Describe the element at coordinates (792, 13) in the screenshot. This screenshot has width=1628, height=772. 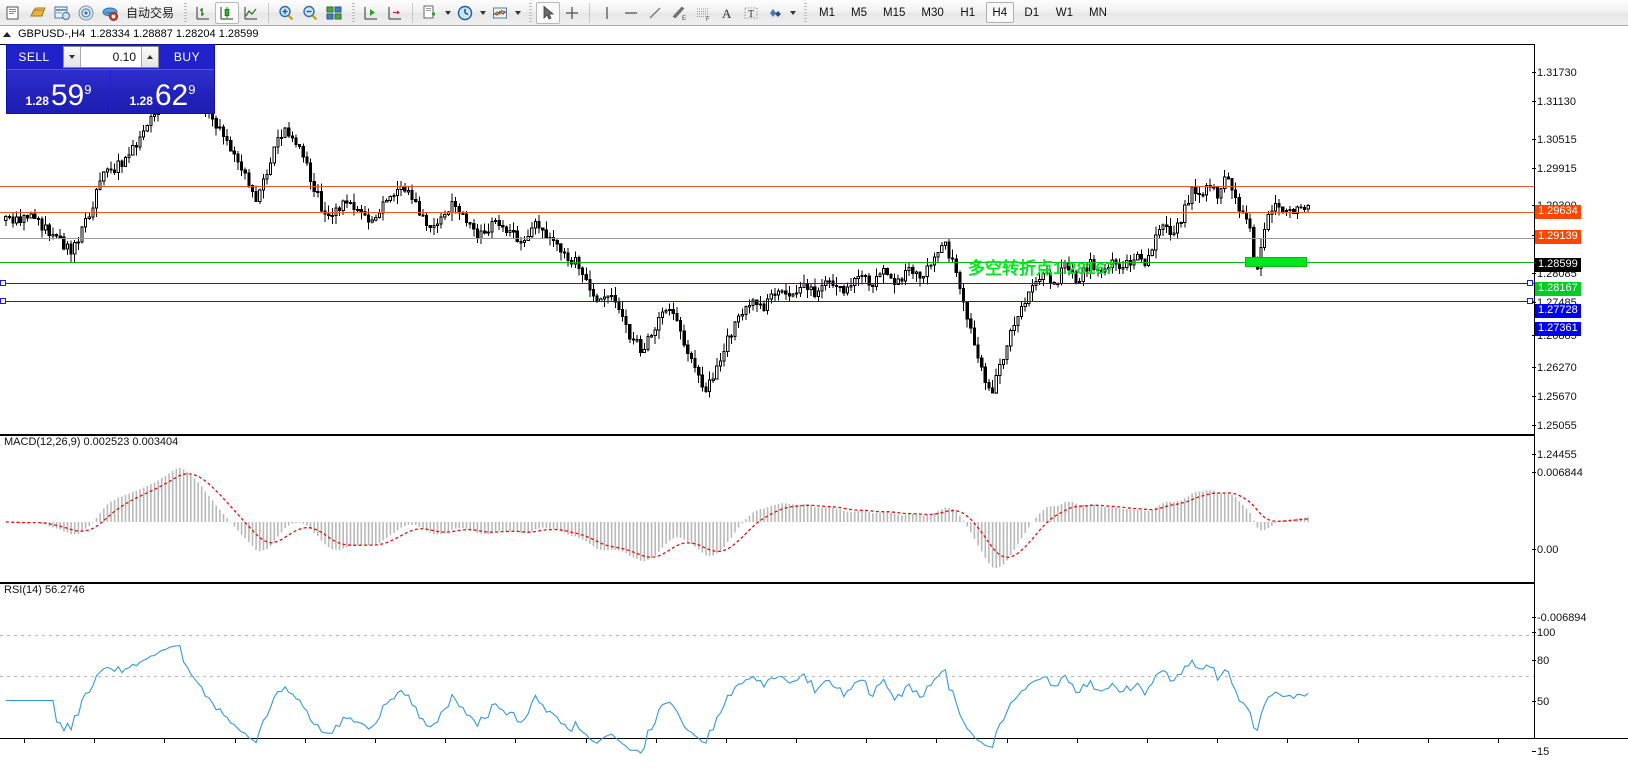
I see `shapes-chevron-down-icon` at that location.